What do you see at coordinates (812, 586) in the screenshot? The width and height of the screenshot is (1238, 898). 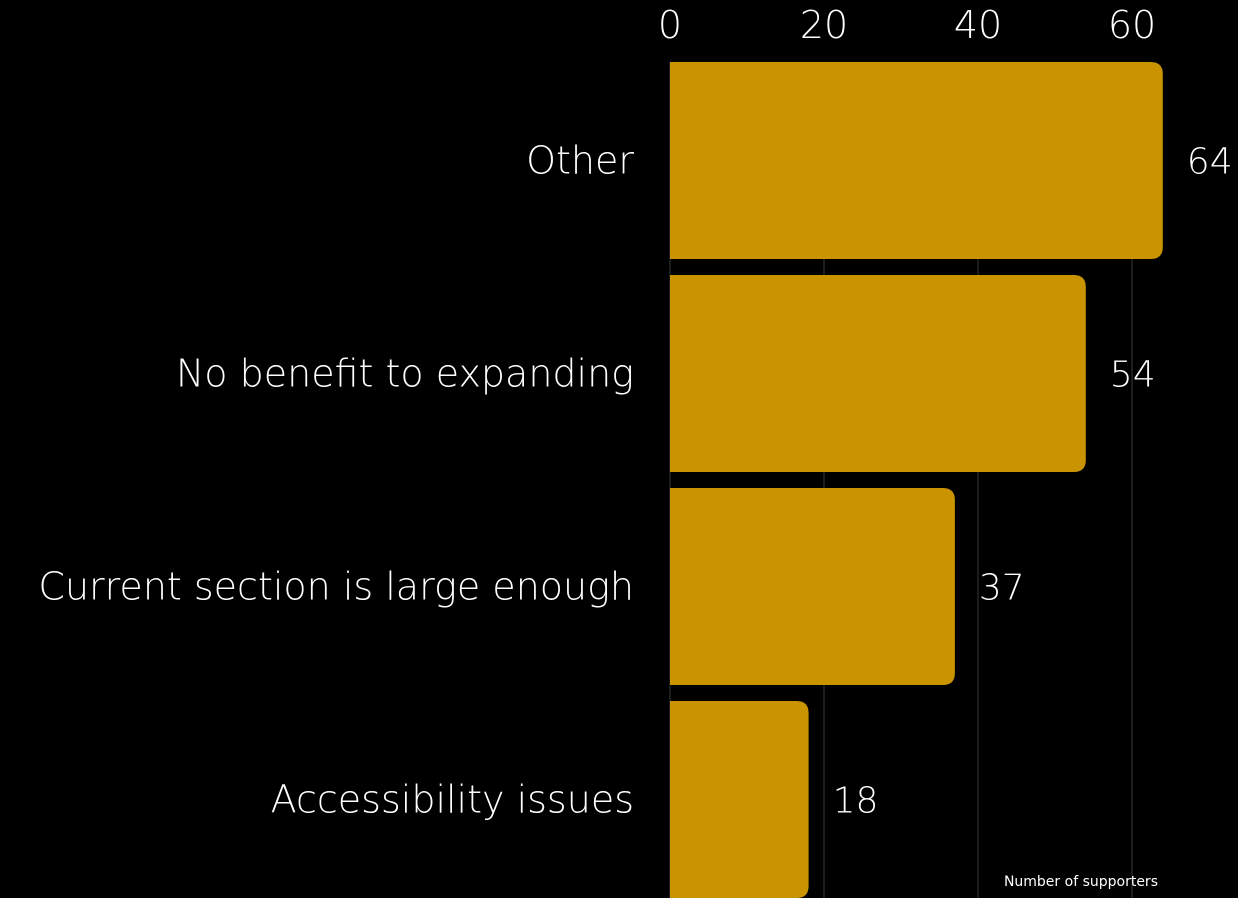 I see `bar-current-section-is-large-enough` at bounding box center [812, 586].